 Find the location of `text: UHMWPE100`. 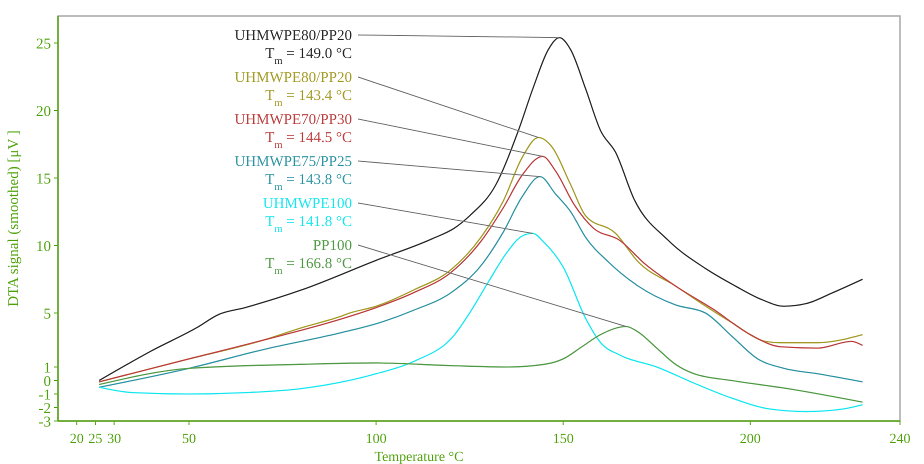

text: UHMWPE100 is located at coordinates (307, 204).